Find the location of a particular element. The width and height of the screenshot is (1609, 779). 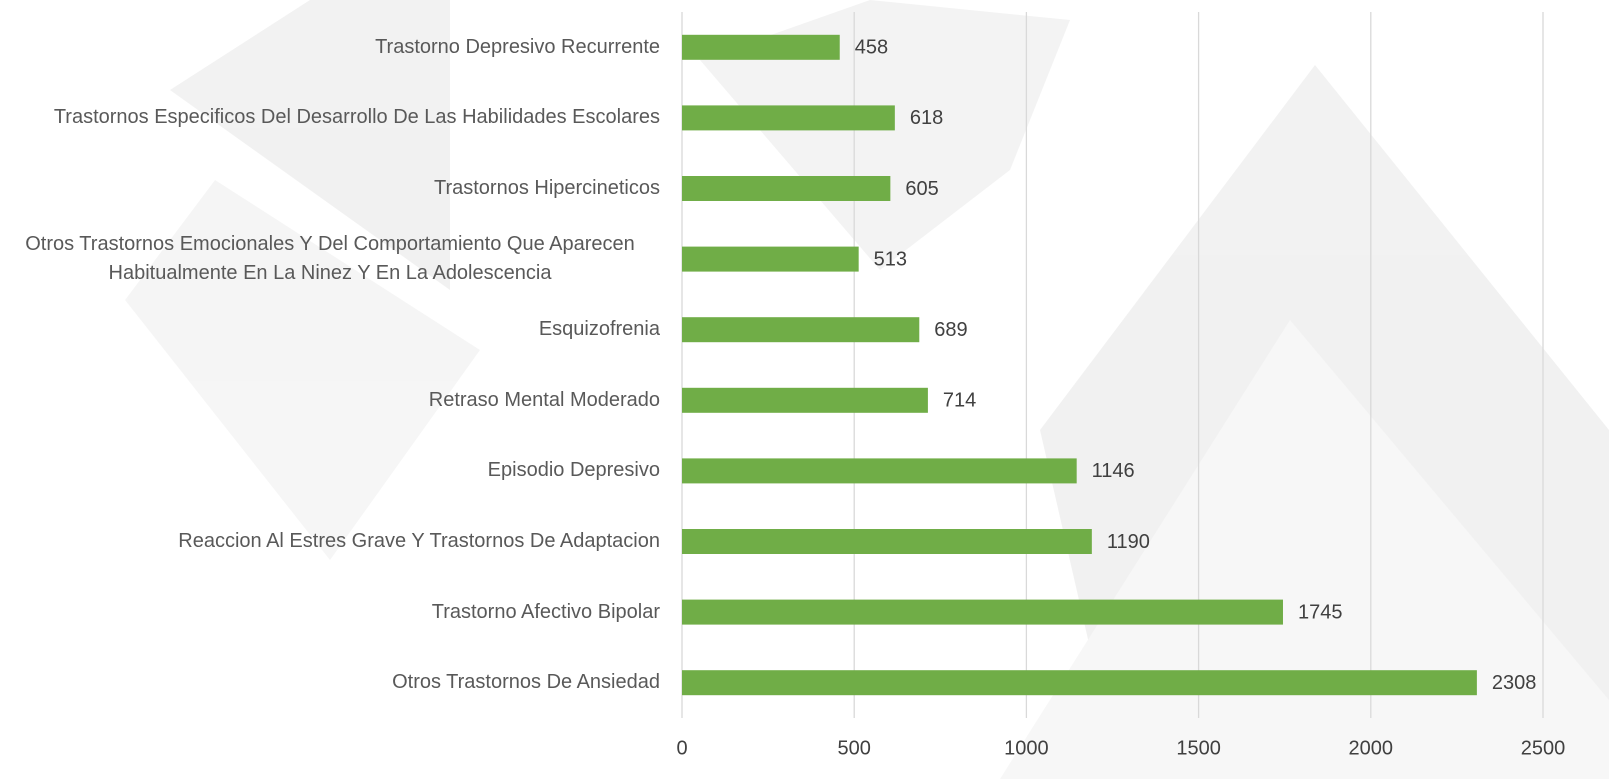

x-tick-label: 0 is located at coordinates (681, 748).